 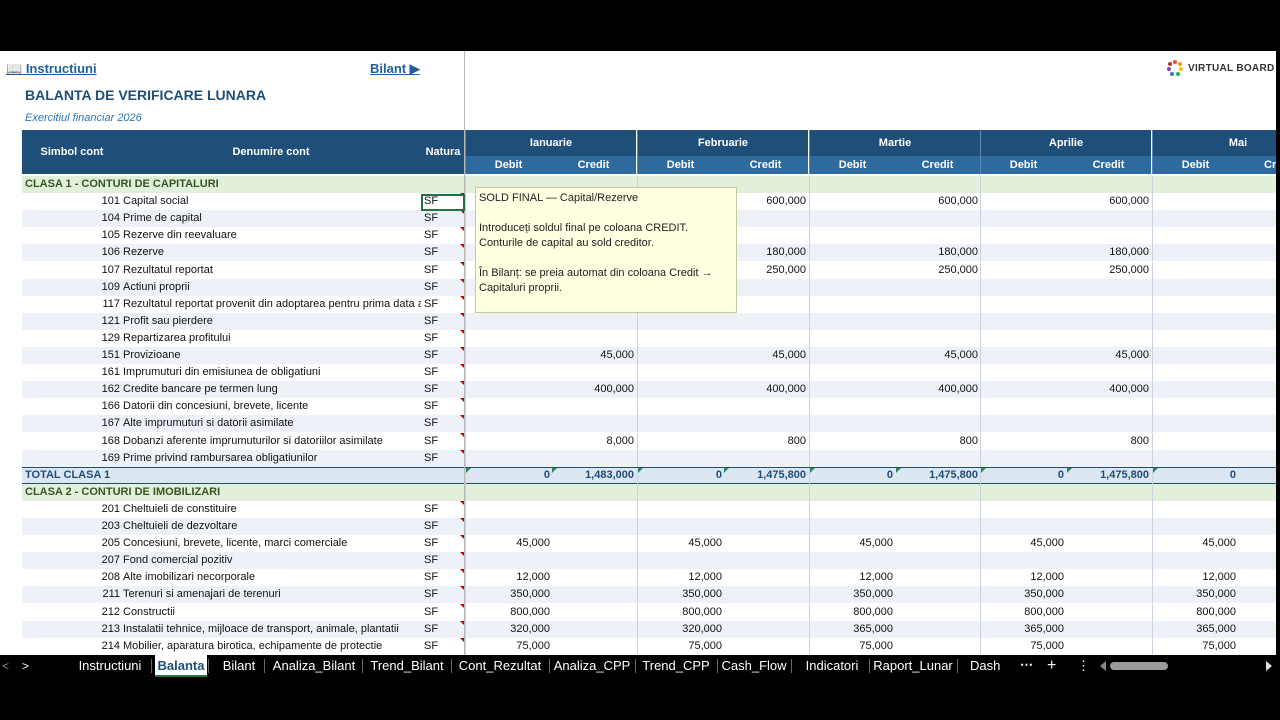 What do you see at coordinates (314, 665) in the screenshot?
I see `tab-analiza_bilant: Analiza_Bilant` at bounding box center [314, 665].